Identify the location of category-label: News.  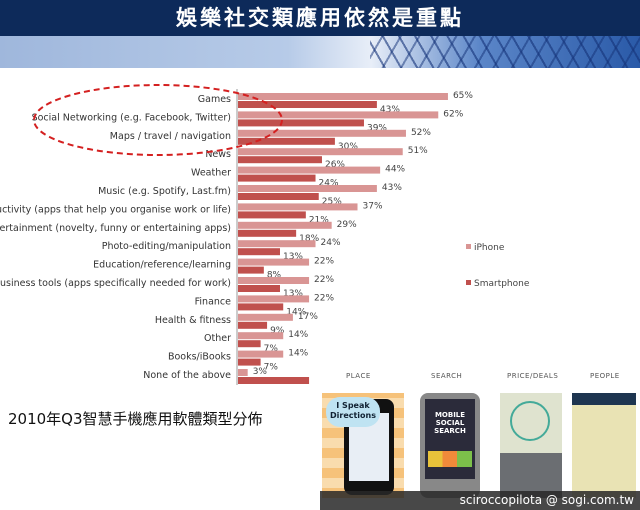
(218, 154).